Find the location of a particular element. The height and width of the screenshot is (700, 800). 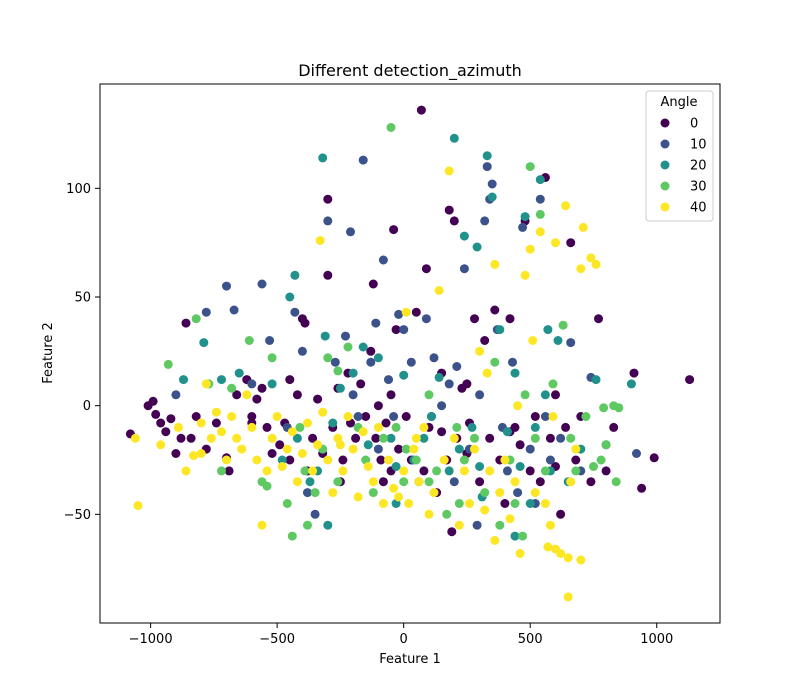

legend-label: 10 is located at coordinates (698, 145).